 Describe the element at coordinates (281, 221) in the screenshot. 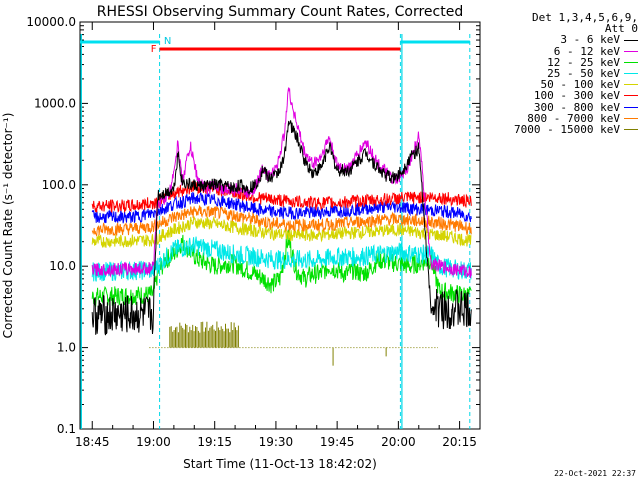

I see `series-line-800-7000kev` at that location.